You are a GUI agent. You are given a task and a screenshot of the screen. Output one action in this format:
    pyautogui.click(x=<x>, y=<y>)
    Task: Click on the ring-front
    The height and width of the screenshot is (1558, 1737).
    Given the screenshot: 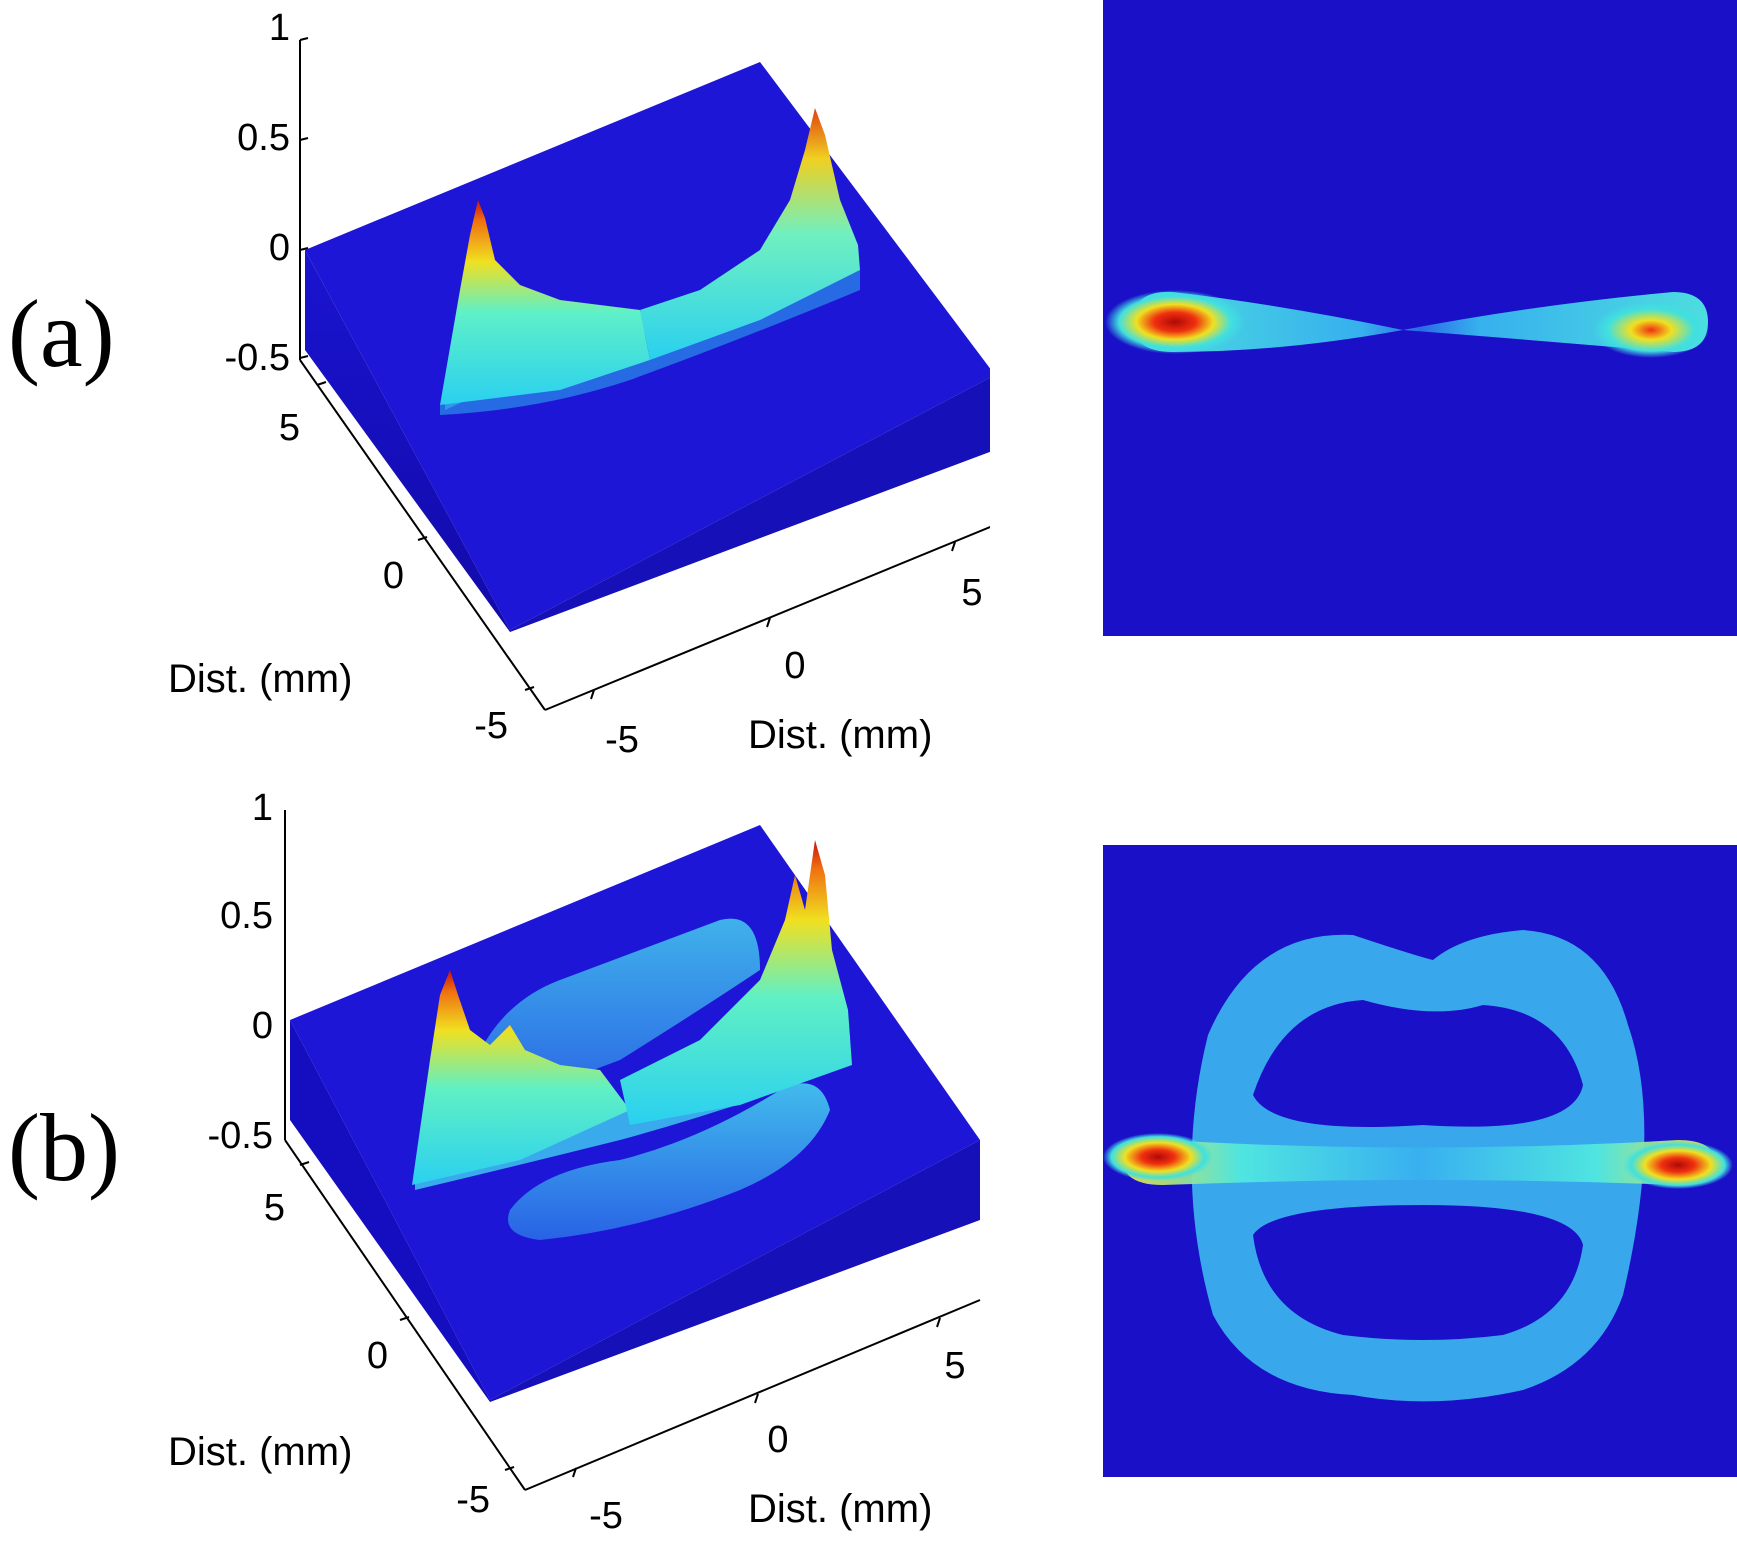 What is the action you would take?
    pyautogui.click(x=669, y=1161)
    